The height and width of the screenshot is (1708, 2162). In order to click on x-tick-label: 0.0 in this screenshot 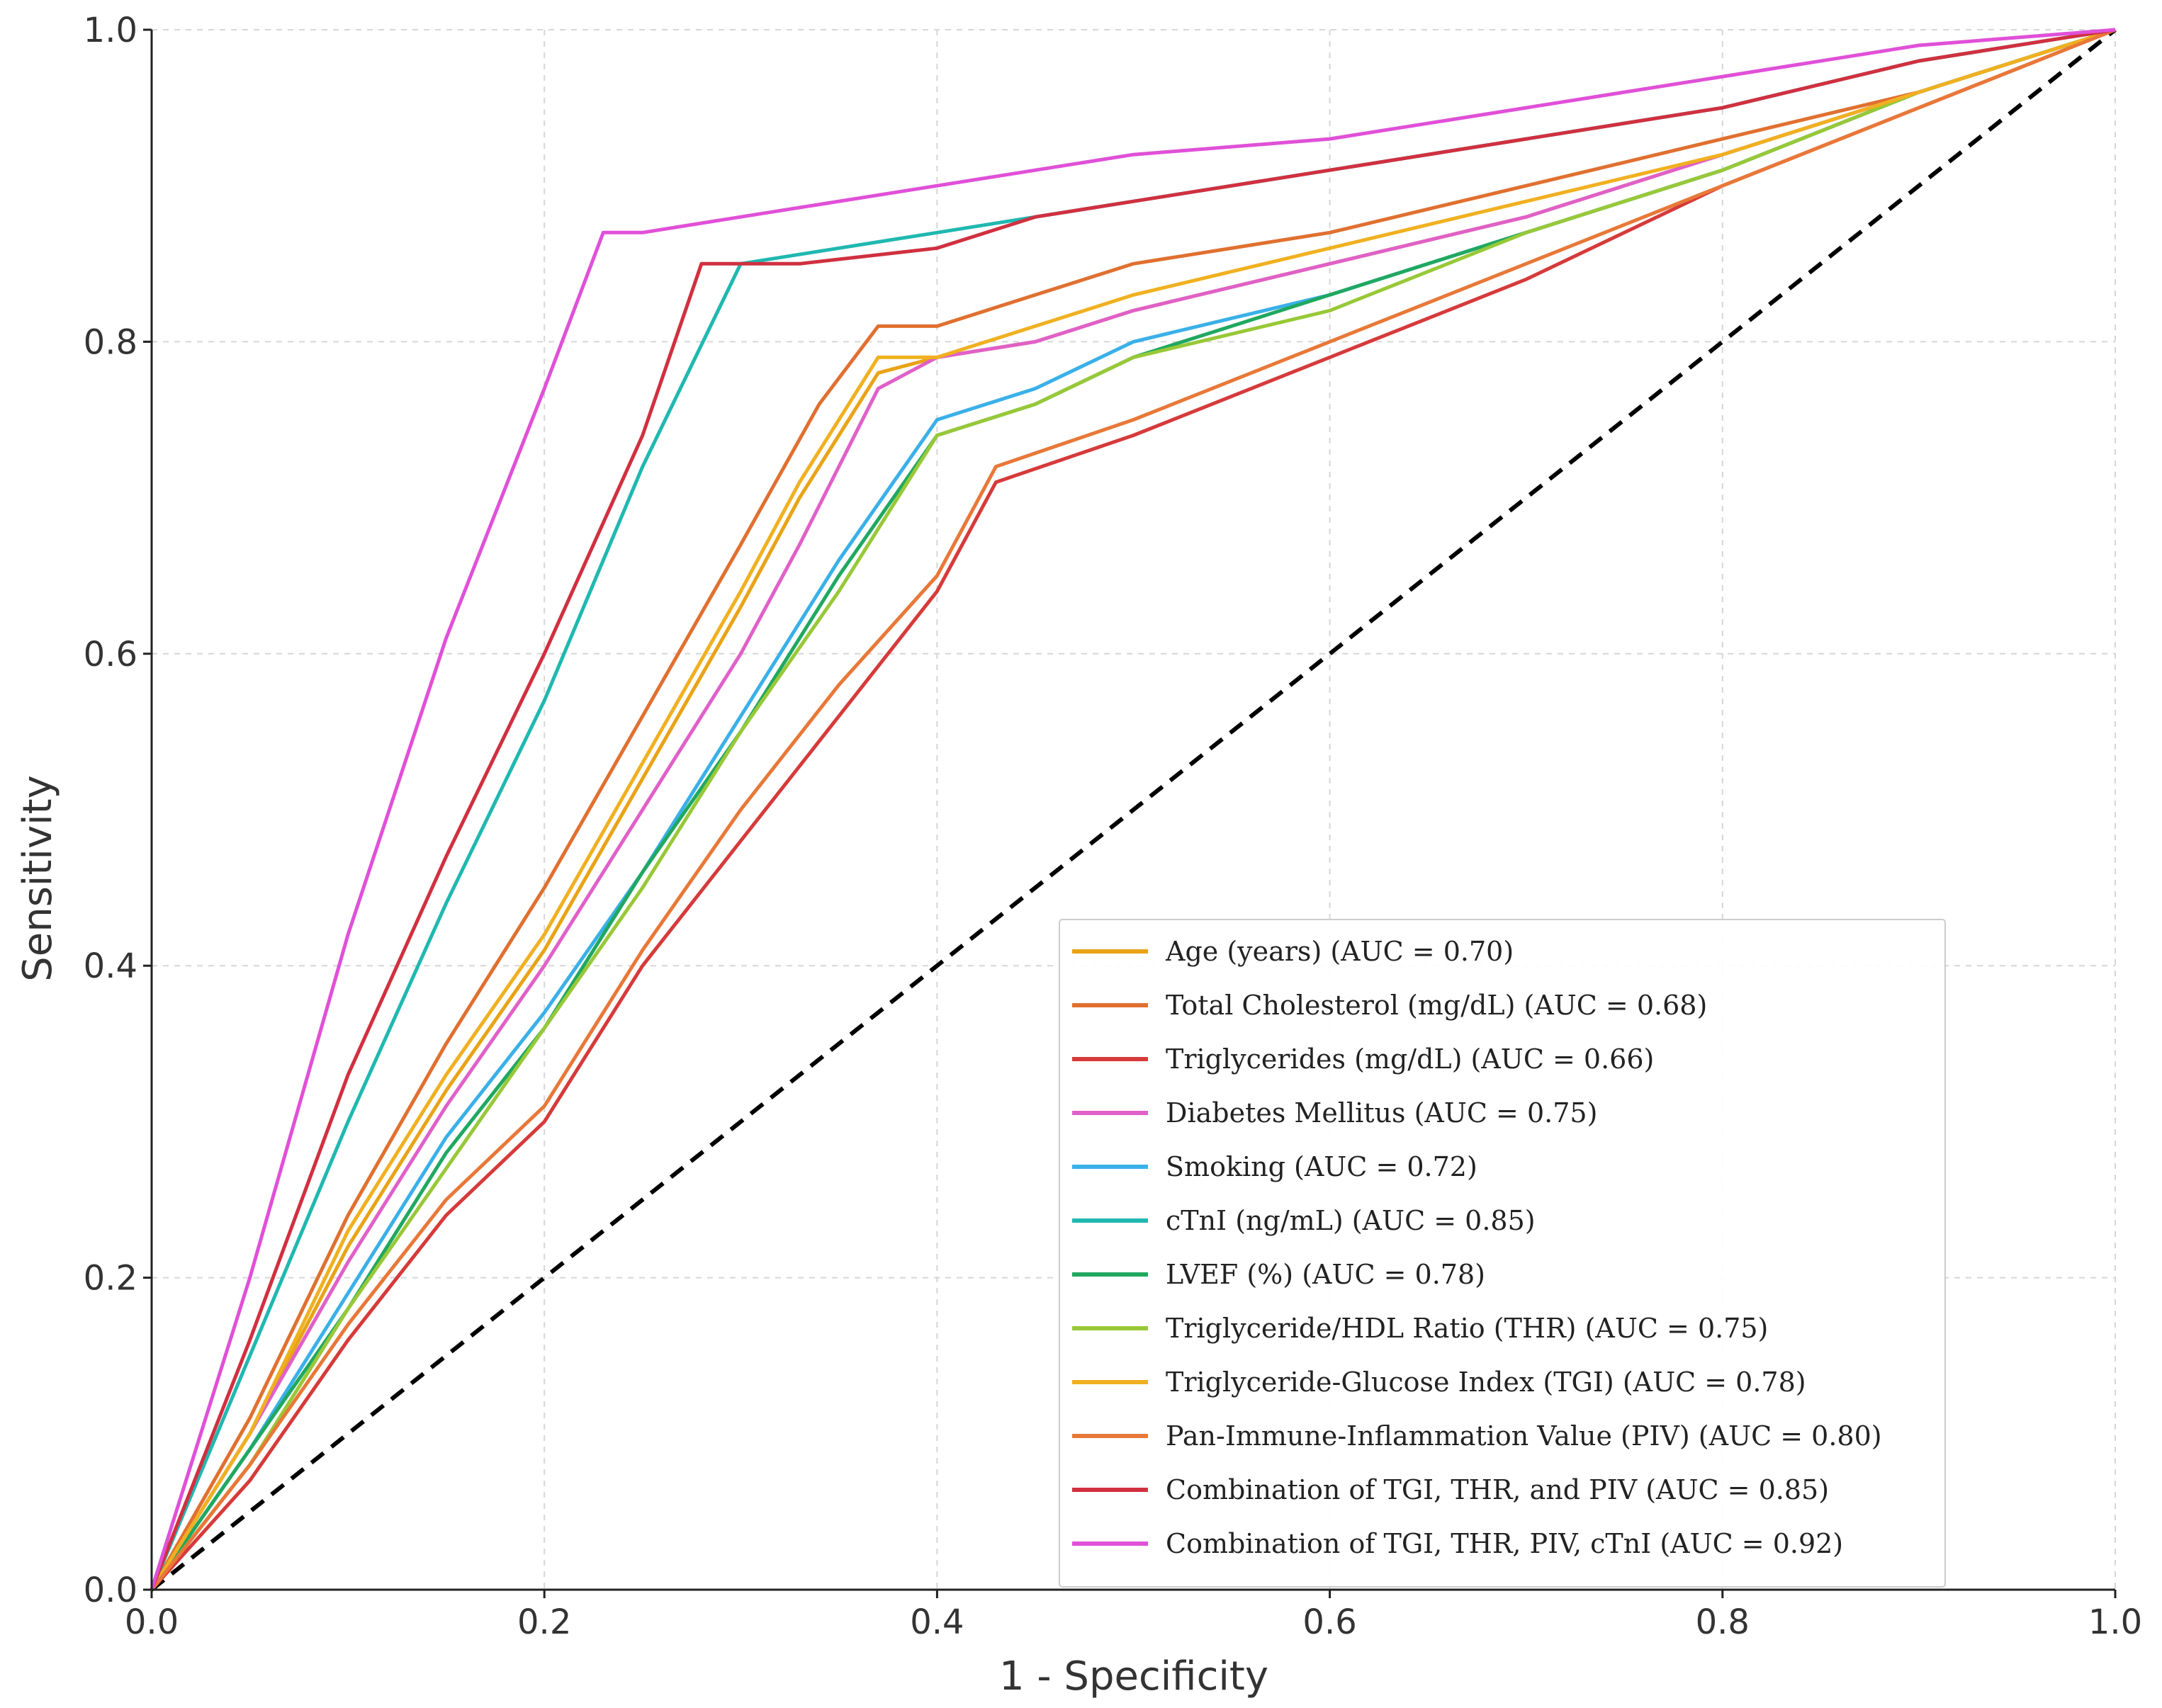, I will do `click(152, 1622)`.